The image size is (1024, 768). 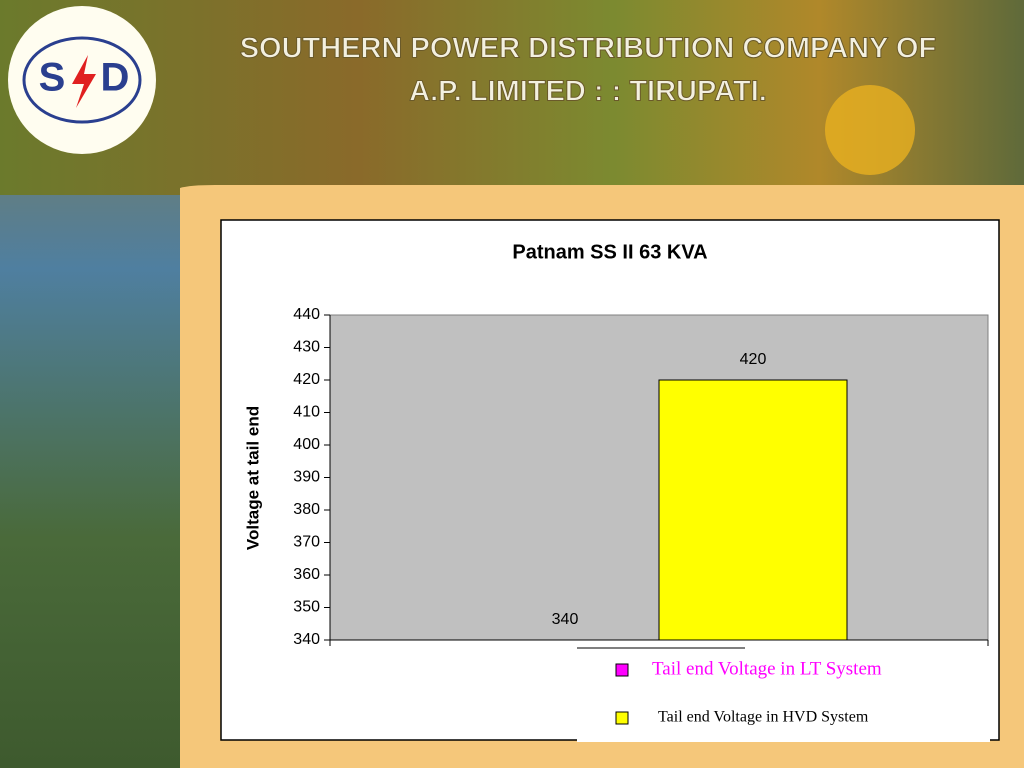 I want to click on logo-letter: S, so click(x=52, y=78).